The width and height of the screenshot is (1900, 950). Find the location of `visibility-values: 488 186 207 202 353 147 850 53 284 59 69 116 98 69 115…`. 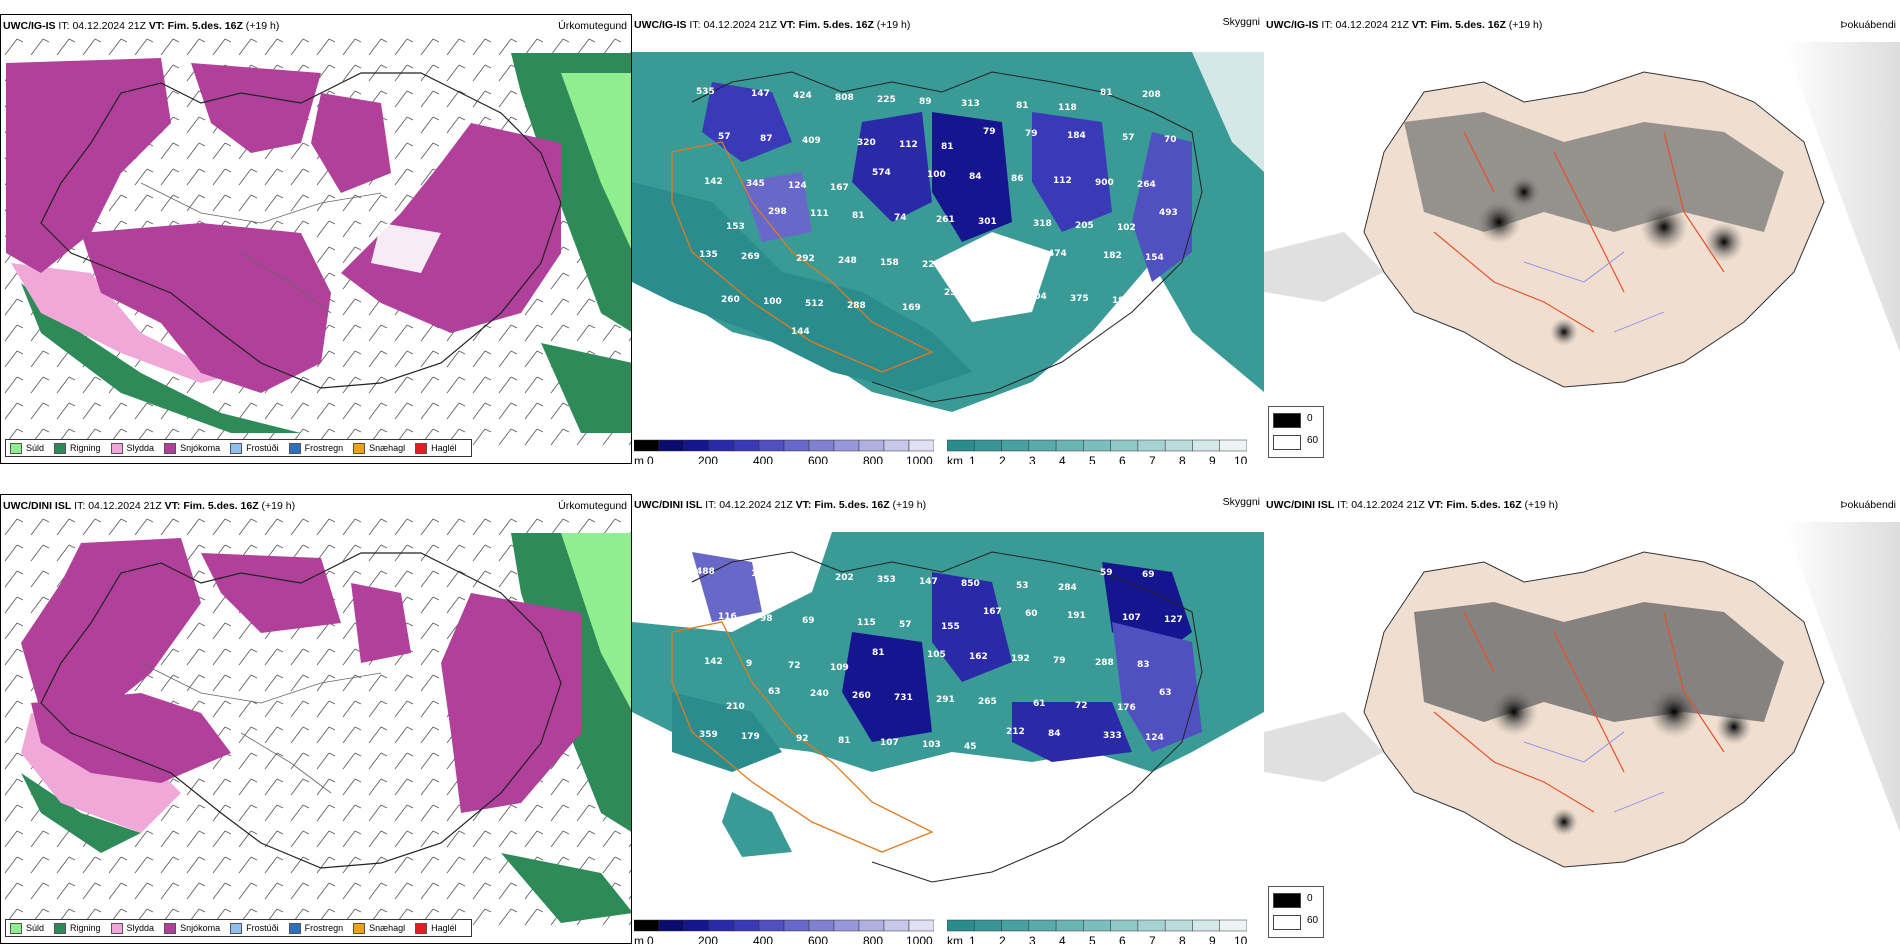

visibility-values: 488 186 207 202 353 147 850 53 284 59 69 116 98 69 115… is located at coordinates (939, 678).